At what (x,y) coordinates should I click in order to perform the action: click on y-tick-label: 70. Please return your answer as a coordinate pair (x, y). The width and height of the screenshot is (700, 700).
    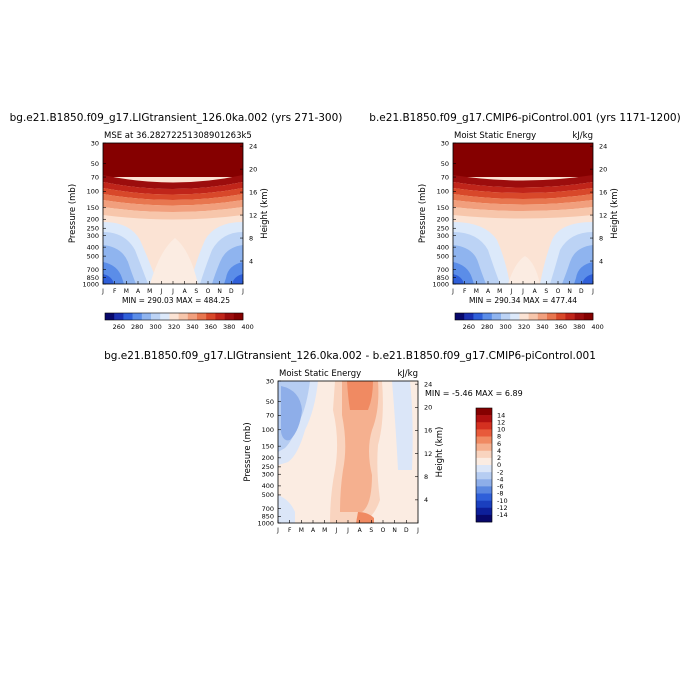
    Looking at the image, I should click on (95, 177).